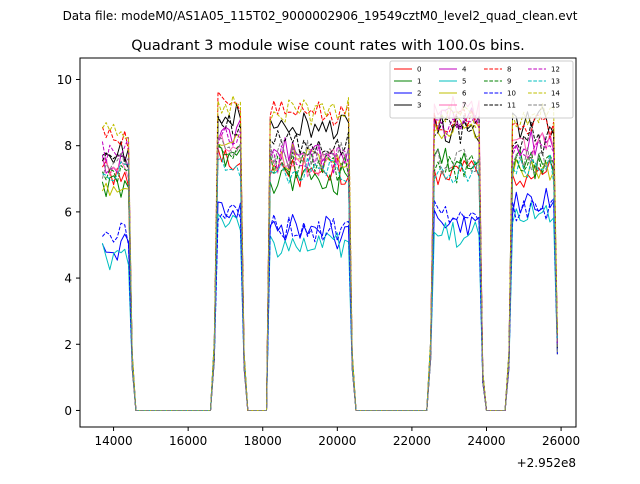 Image resolution: width=640 pixels, height=484 pixels. Describe the element at coordinates (464, 106) in the screenshot. I see `legend-label-7: 7` at that location.